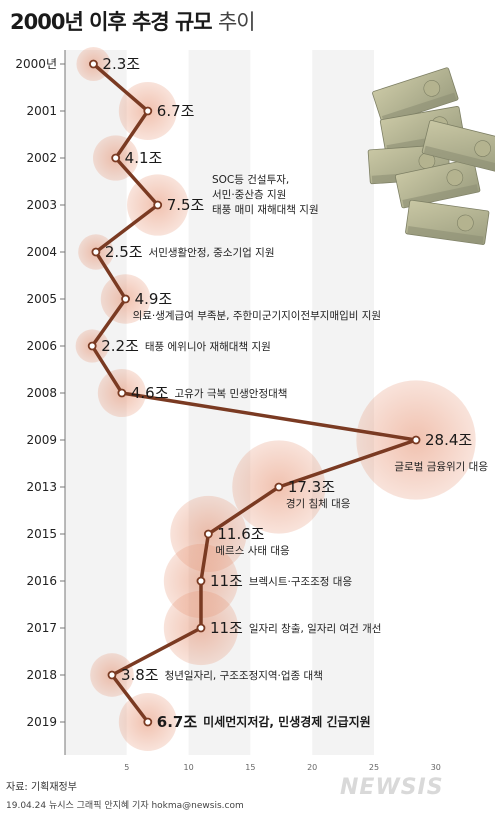 Image resolution: width=495 pixels, height=816 pixels. Describe the element at coordinates (252, 551) in the screenshot. I see `annotation: 메르스 사태 대응` at that location.